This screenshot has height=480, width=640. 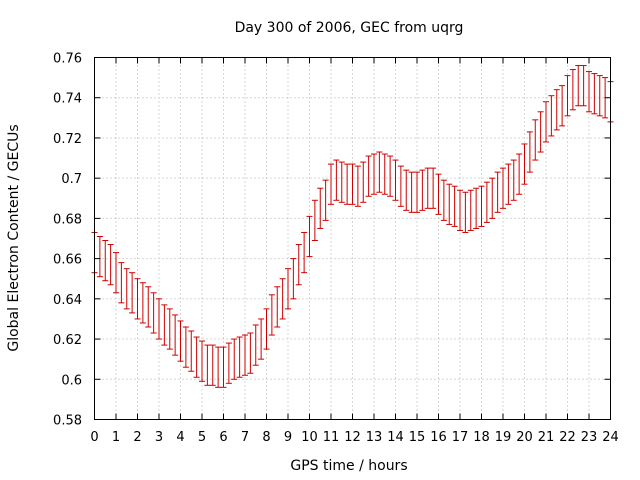 What do you see at coordinates (524, 437) in the screenshot?
I see `x-tick-label: 20` at bounding box center [524, 437].